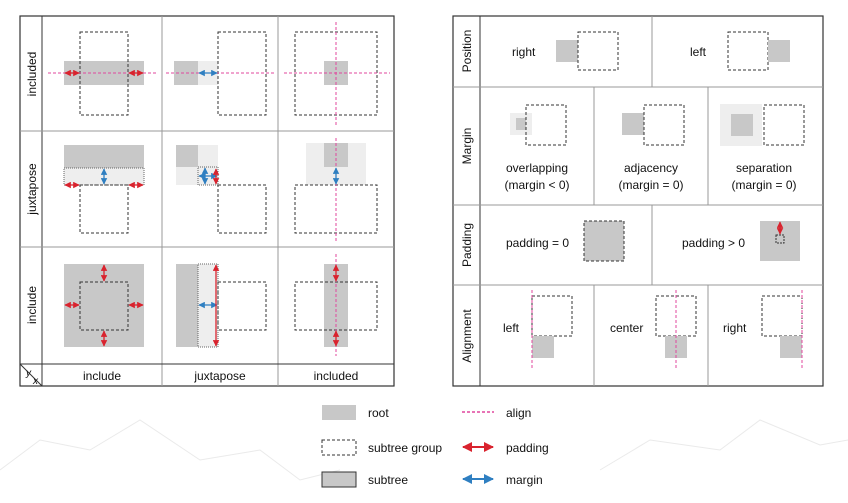 The height and width of the screenshot is (503, 848). I want to click on alignment-right-label: right, so click(735, 328).